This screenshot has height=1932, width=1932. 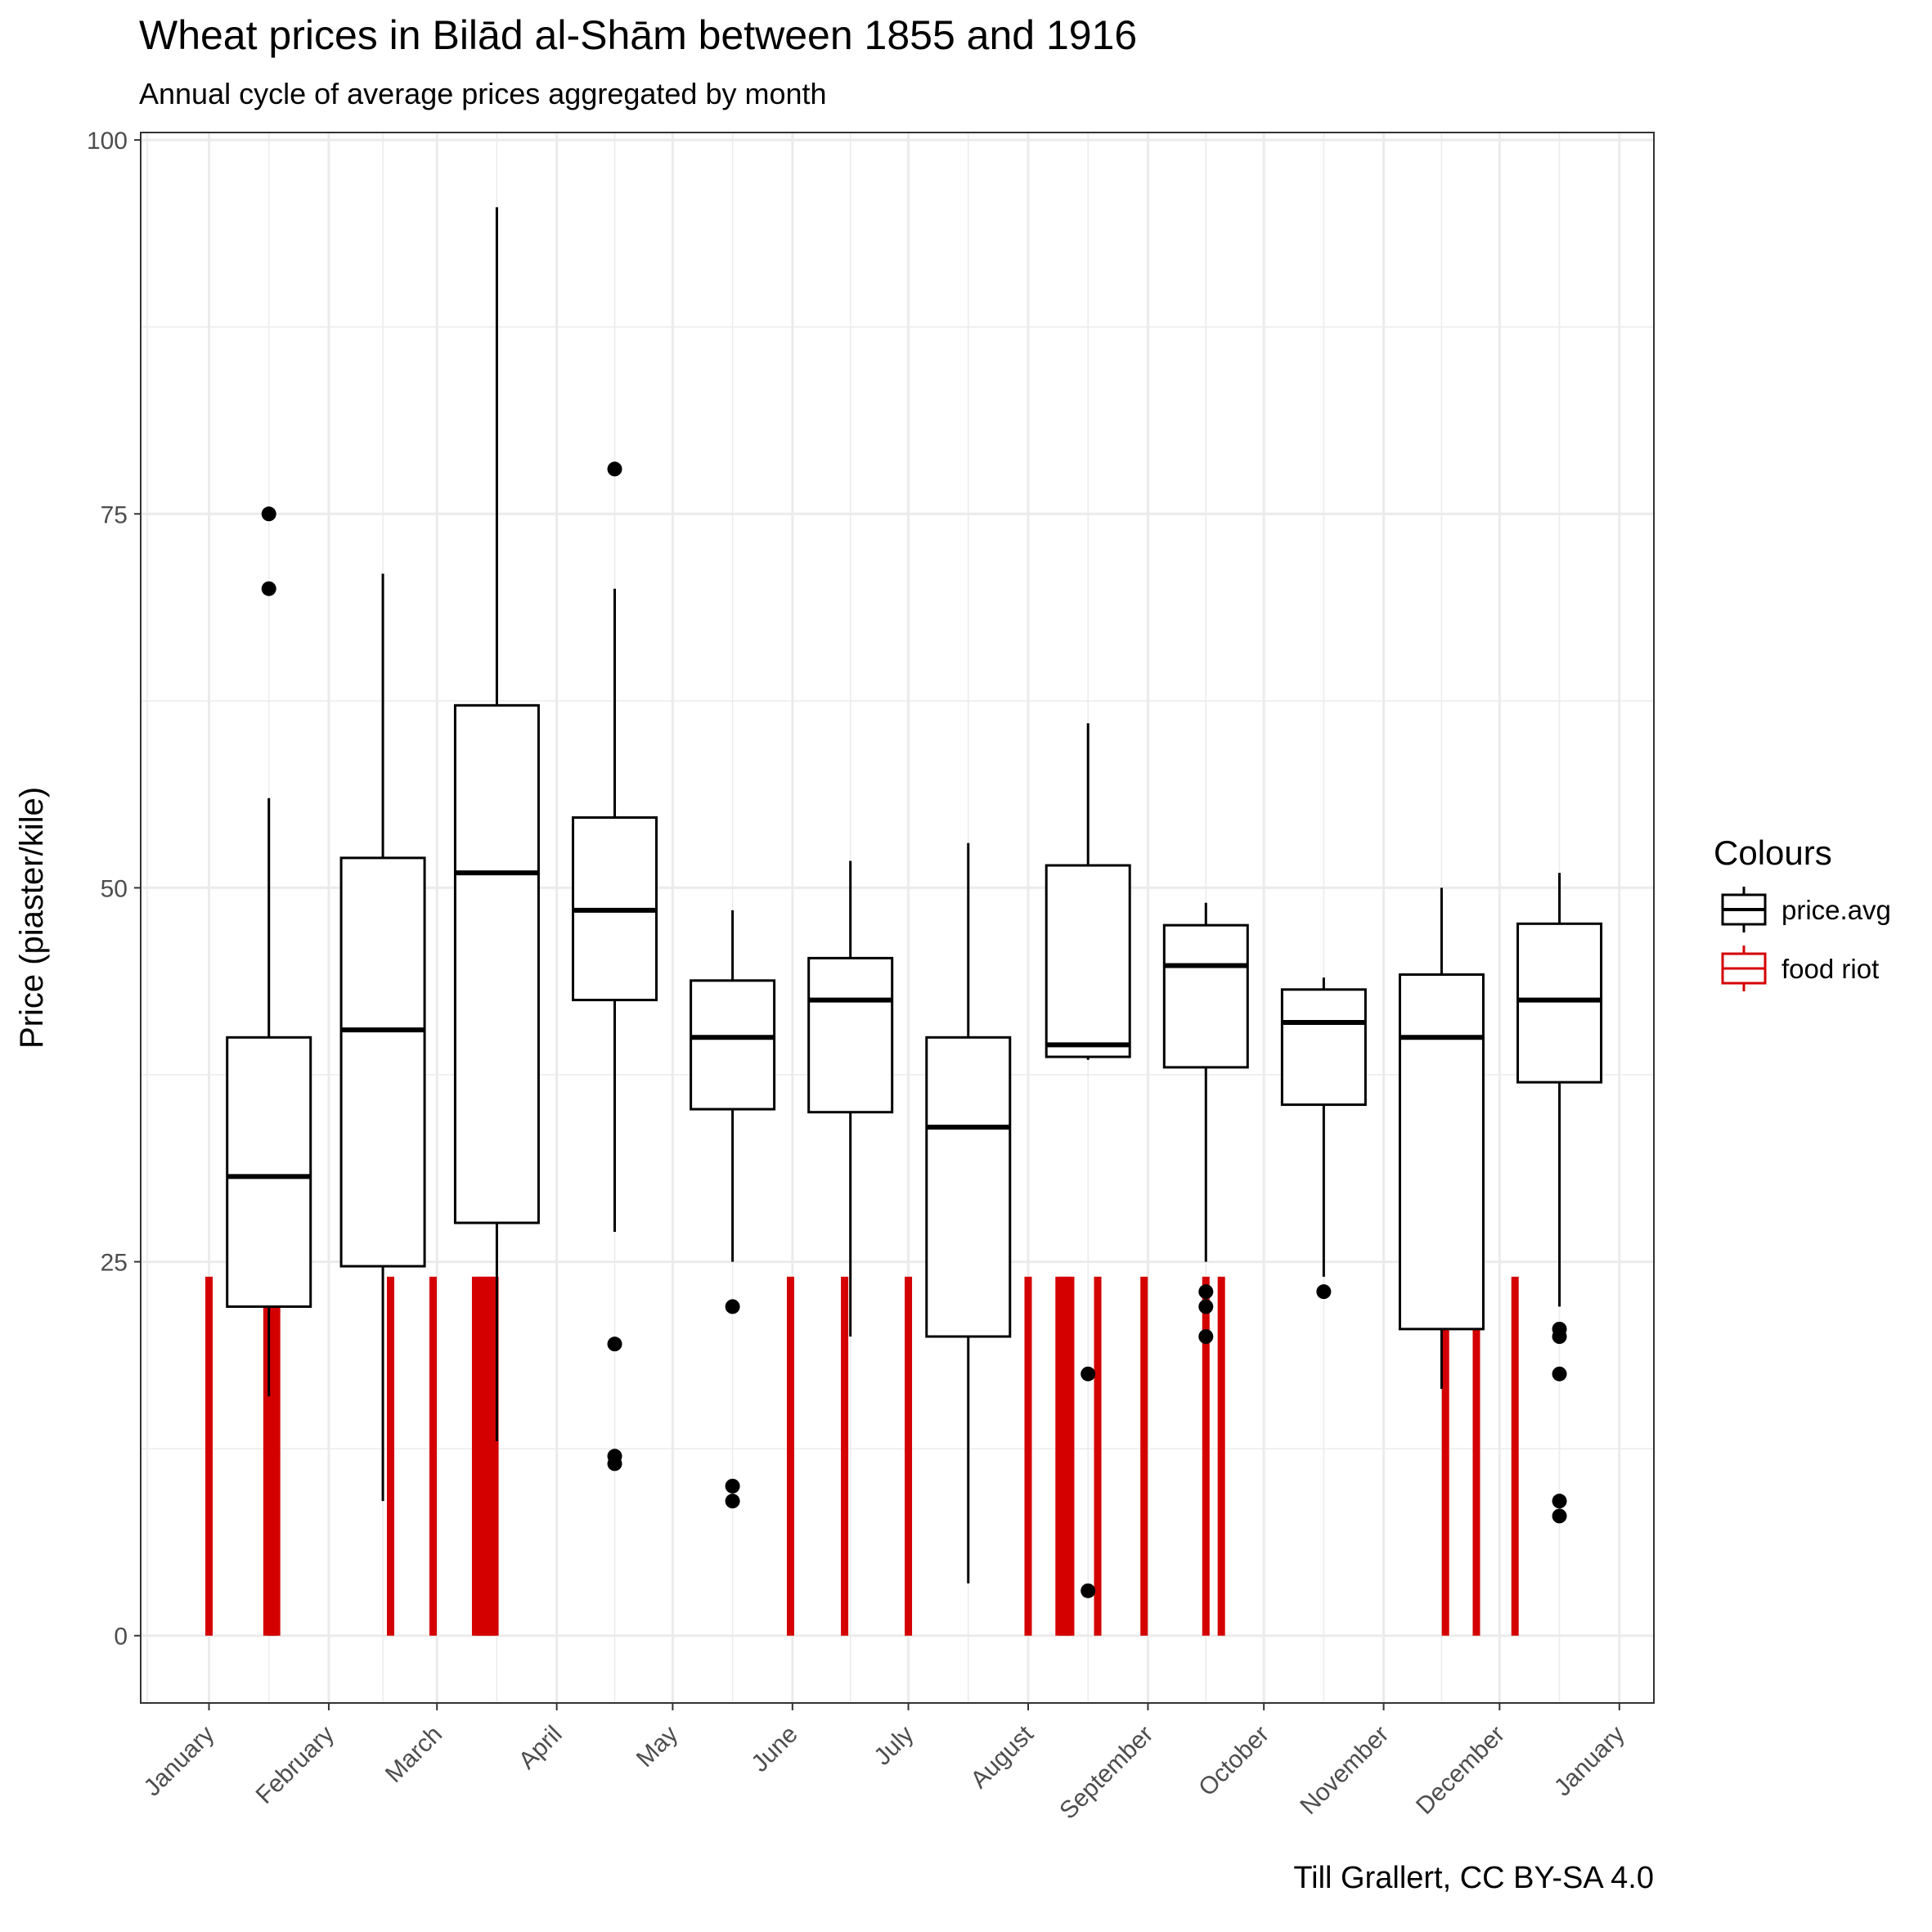 I want to click on chart-caption: Till Grallert, CC BY-SA 4.0, so click(x=1474, y=1878).